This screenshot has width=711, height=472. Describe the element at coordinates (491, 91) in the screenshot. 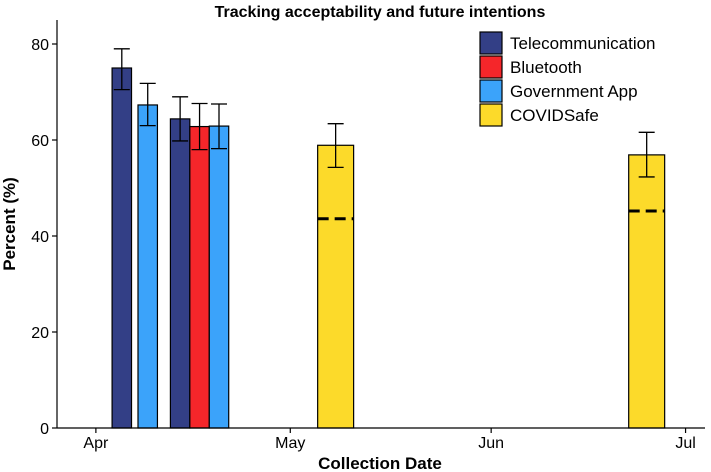

I see `legend-swatch-government-app` at that location.